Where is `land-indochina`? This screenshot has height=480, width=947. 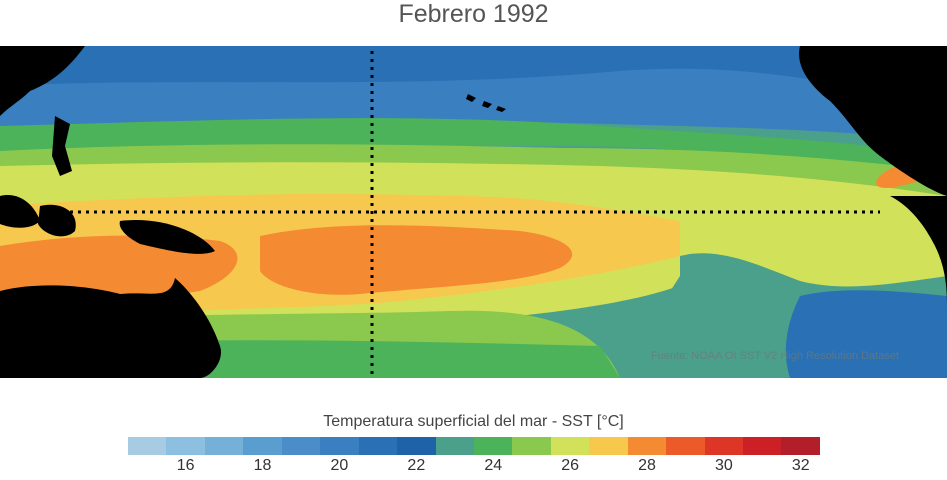
land-indochina is located at coordinates (20, 211).